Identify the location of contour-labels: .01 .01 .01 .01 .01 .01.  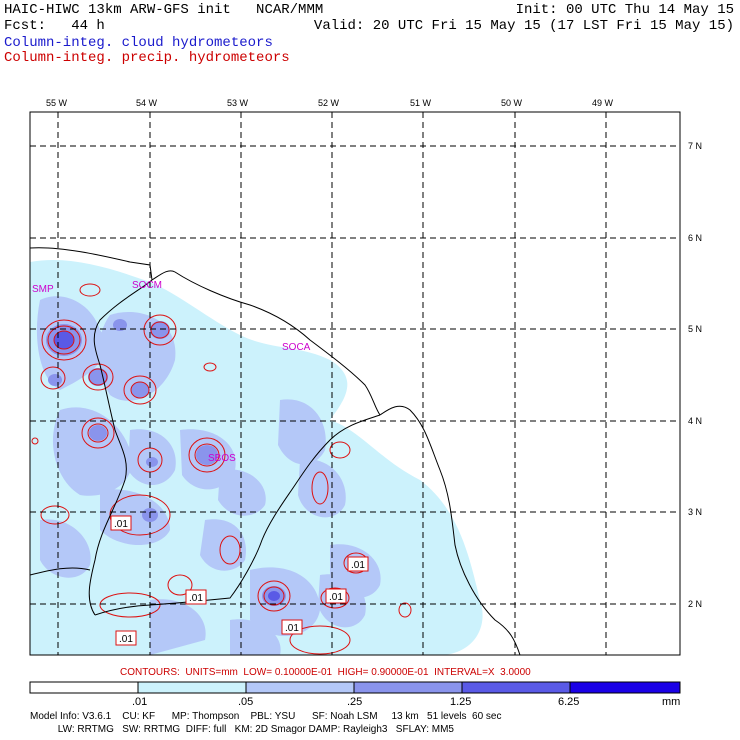
(239, 580).